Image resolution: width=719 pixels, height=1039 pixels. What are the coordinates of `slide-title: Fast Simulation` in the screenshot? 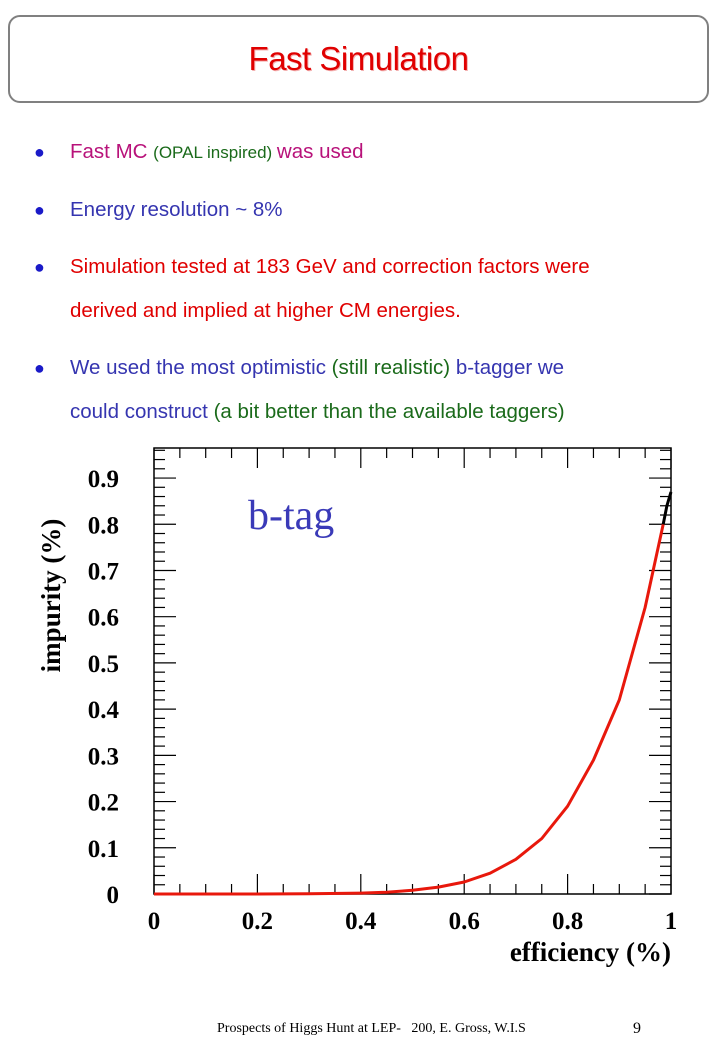 It's located at (358, 58).